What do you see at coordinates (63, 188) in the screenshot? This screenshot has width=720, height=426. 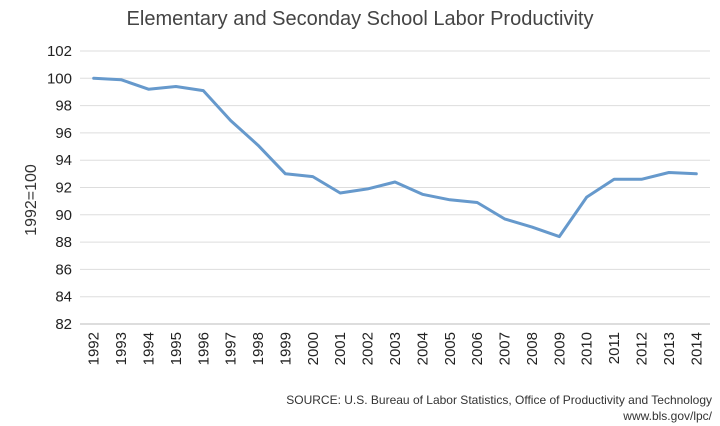 I see `y-tick-label: 92` at bounding box center [63, 188].